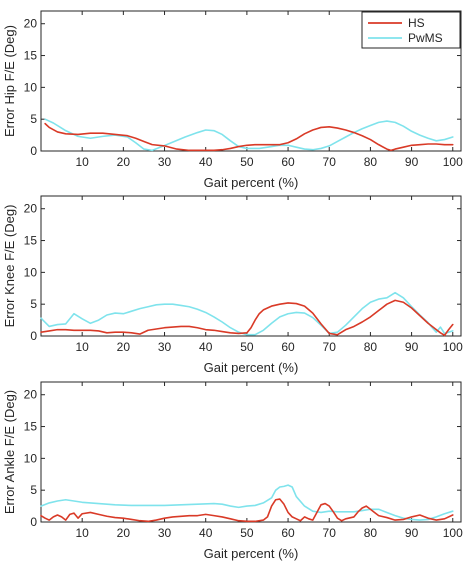  Describe the element at coordinates (9, 452) in the screenshot. I see `y-axis-label: Error Ankle F/E (Deg)` at that location.